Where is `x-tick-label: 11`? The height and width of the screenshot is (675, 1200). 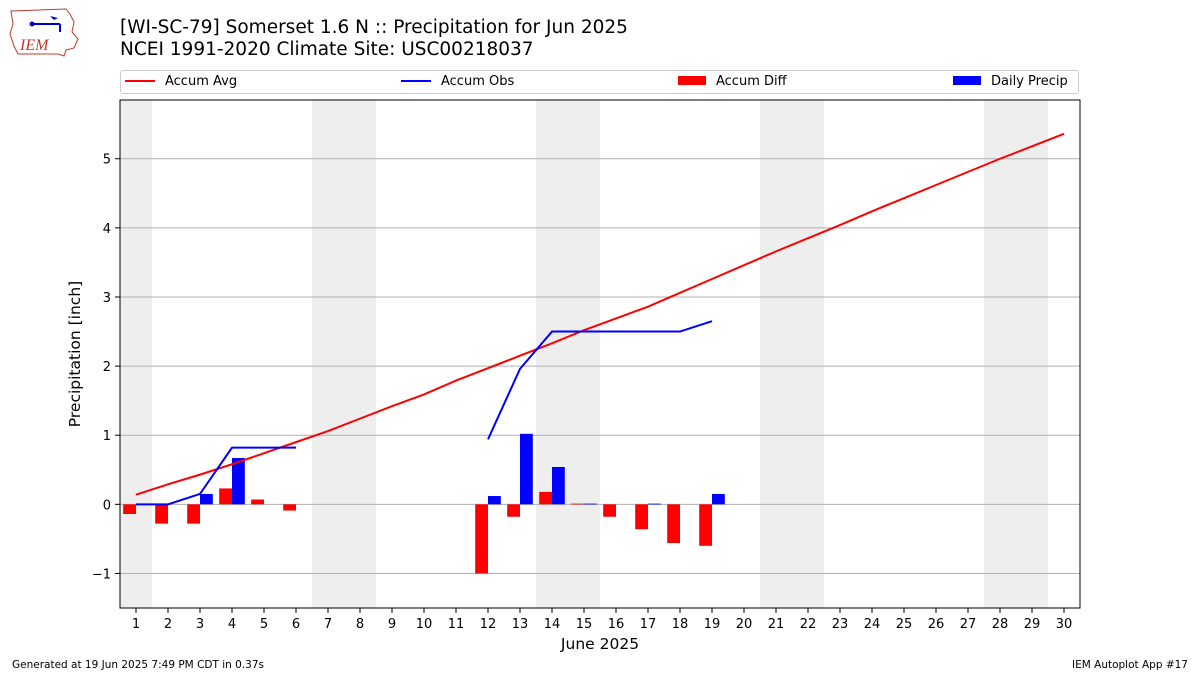 x-tick-label: 11 is located at coordinates (456, 624).